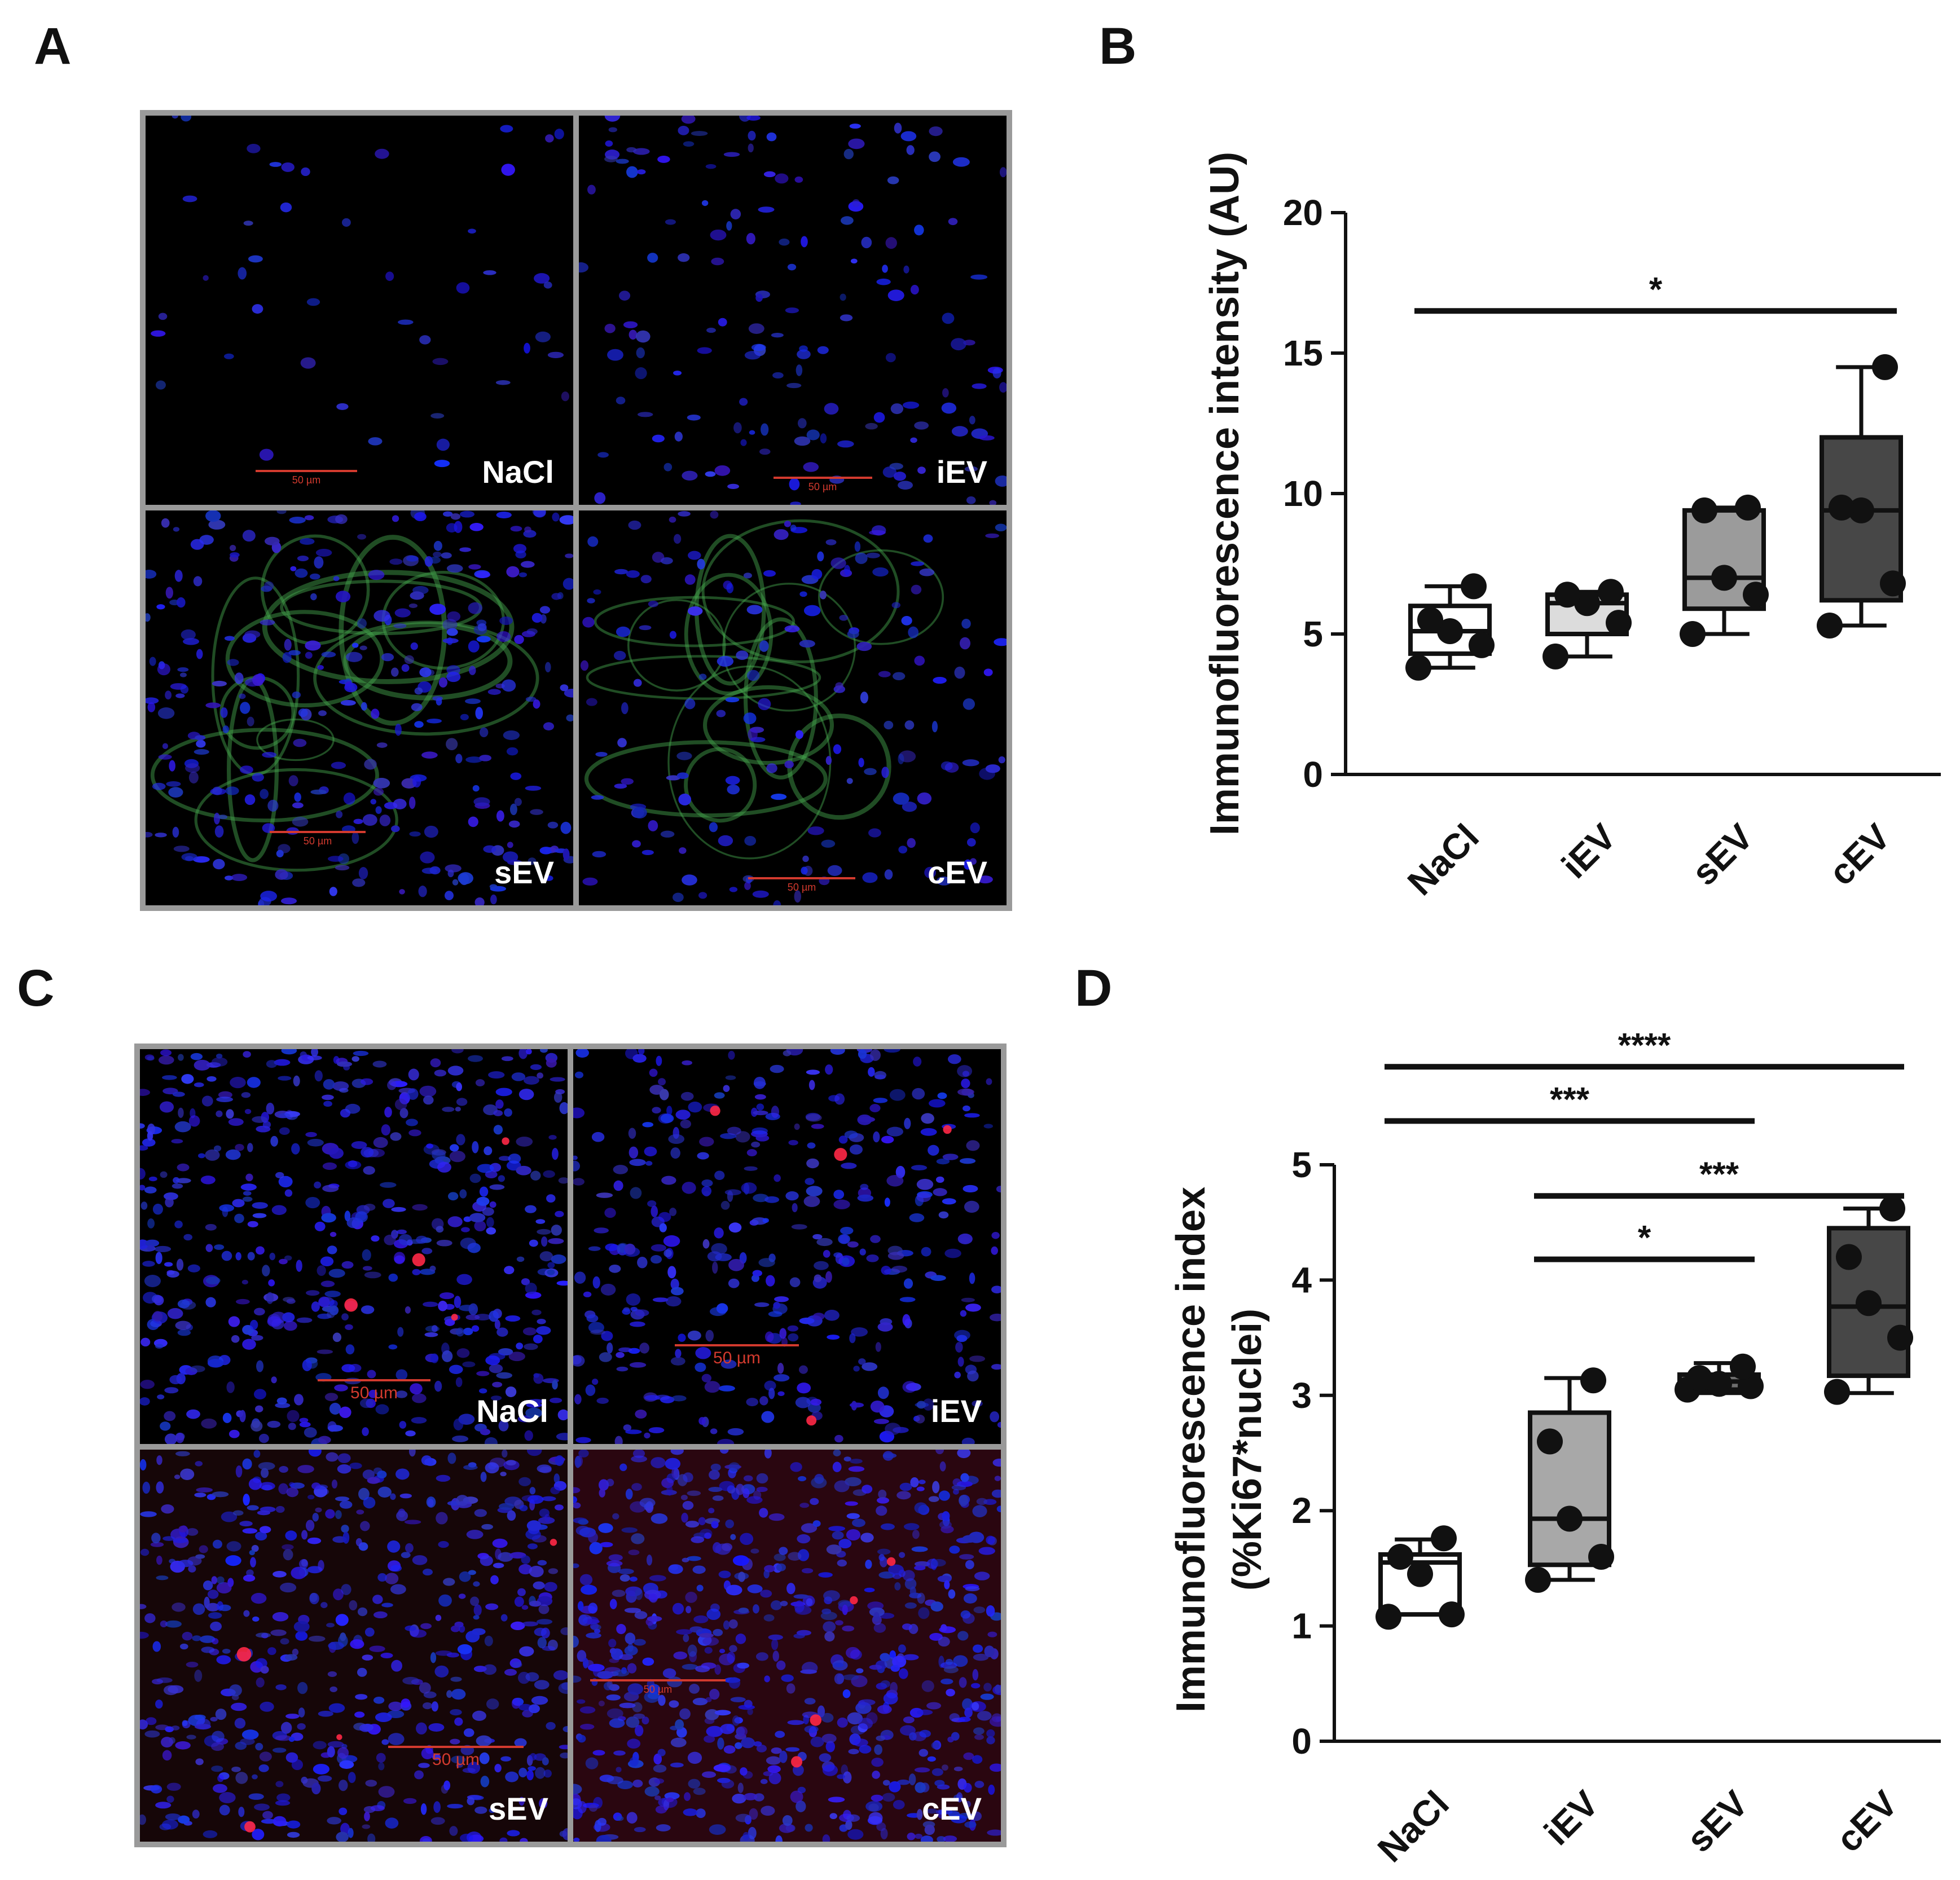 The height and width of the screenshot is (1880, 1960). I want to click on y-tick-label: 10, so click(1303, 493).